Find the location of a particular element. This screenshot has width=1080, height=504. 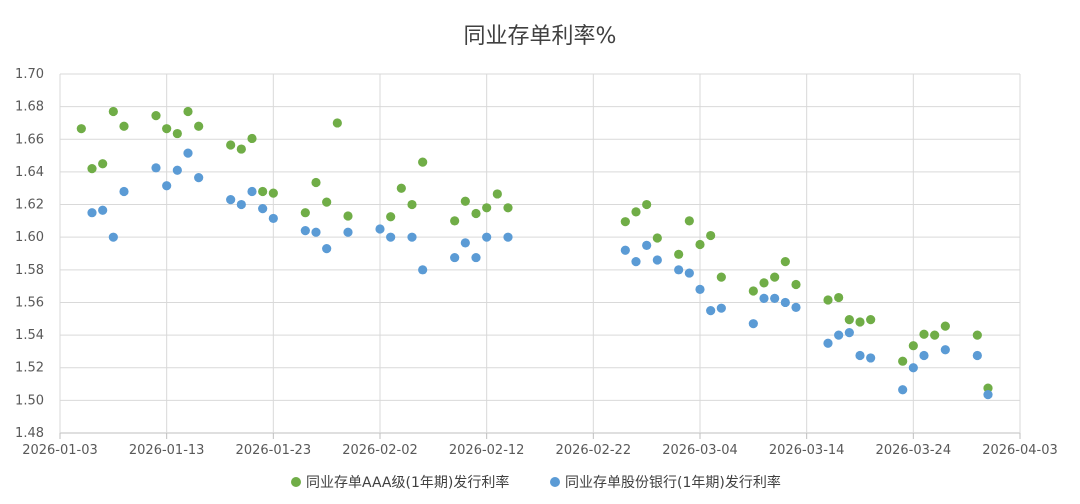

y-tick-label: 1.50 is located at coordinates (29, 400).